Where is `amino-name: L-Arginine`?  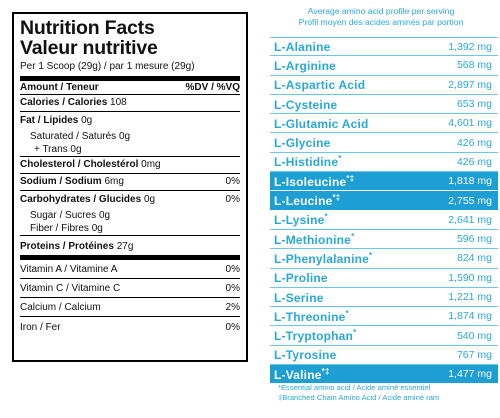
amino-name: L-Arginine is located at coordinates (305, 65).